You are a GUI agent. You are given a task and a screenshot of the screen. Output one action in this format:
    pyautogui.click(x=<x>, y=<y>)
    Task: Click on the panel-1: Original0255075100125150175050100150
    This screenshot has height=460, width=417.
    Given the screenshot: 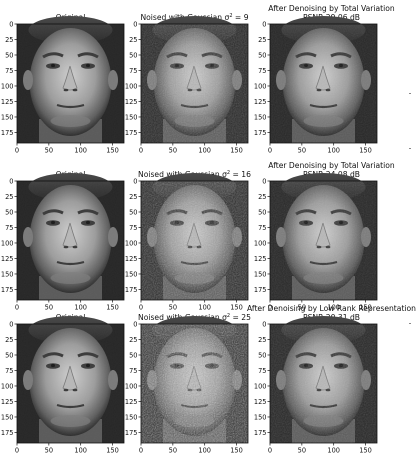 What is the action you would take?
    pyautogui.click(x=63, y=84)
    